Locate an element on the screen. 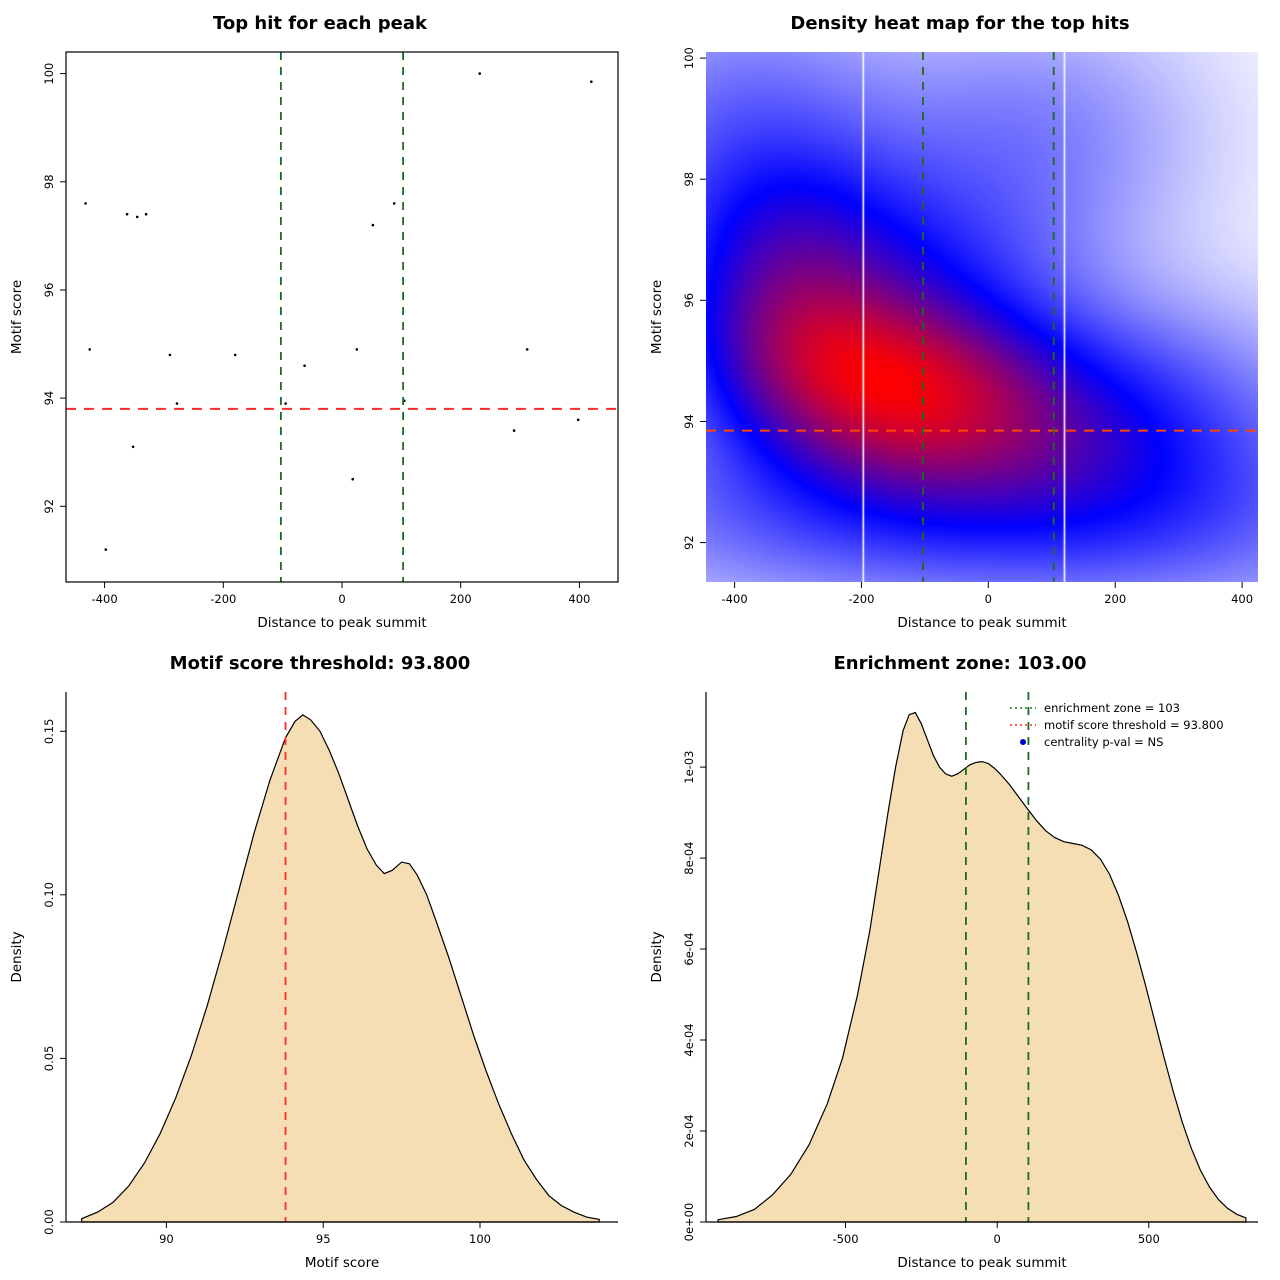 This screenshot has width=1280, height=1280. legend-key-point is located at coordinates (1023, 742).